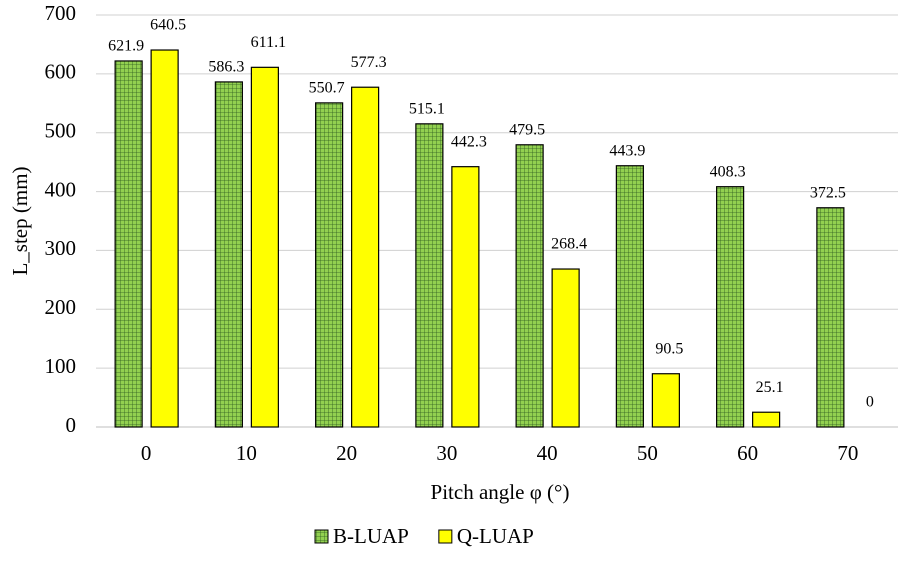 The image size is (900, 562). What do you see at coordinates (61, 366) in the screenshot?
I see `y-tick-label: 100` at bounding box center [61, 366].